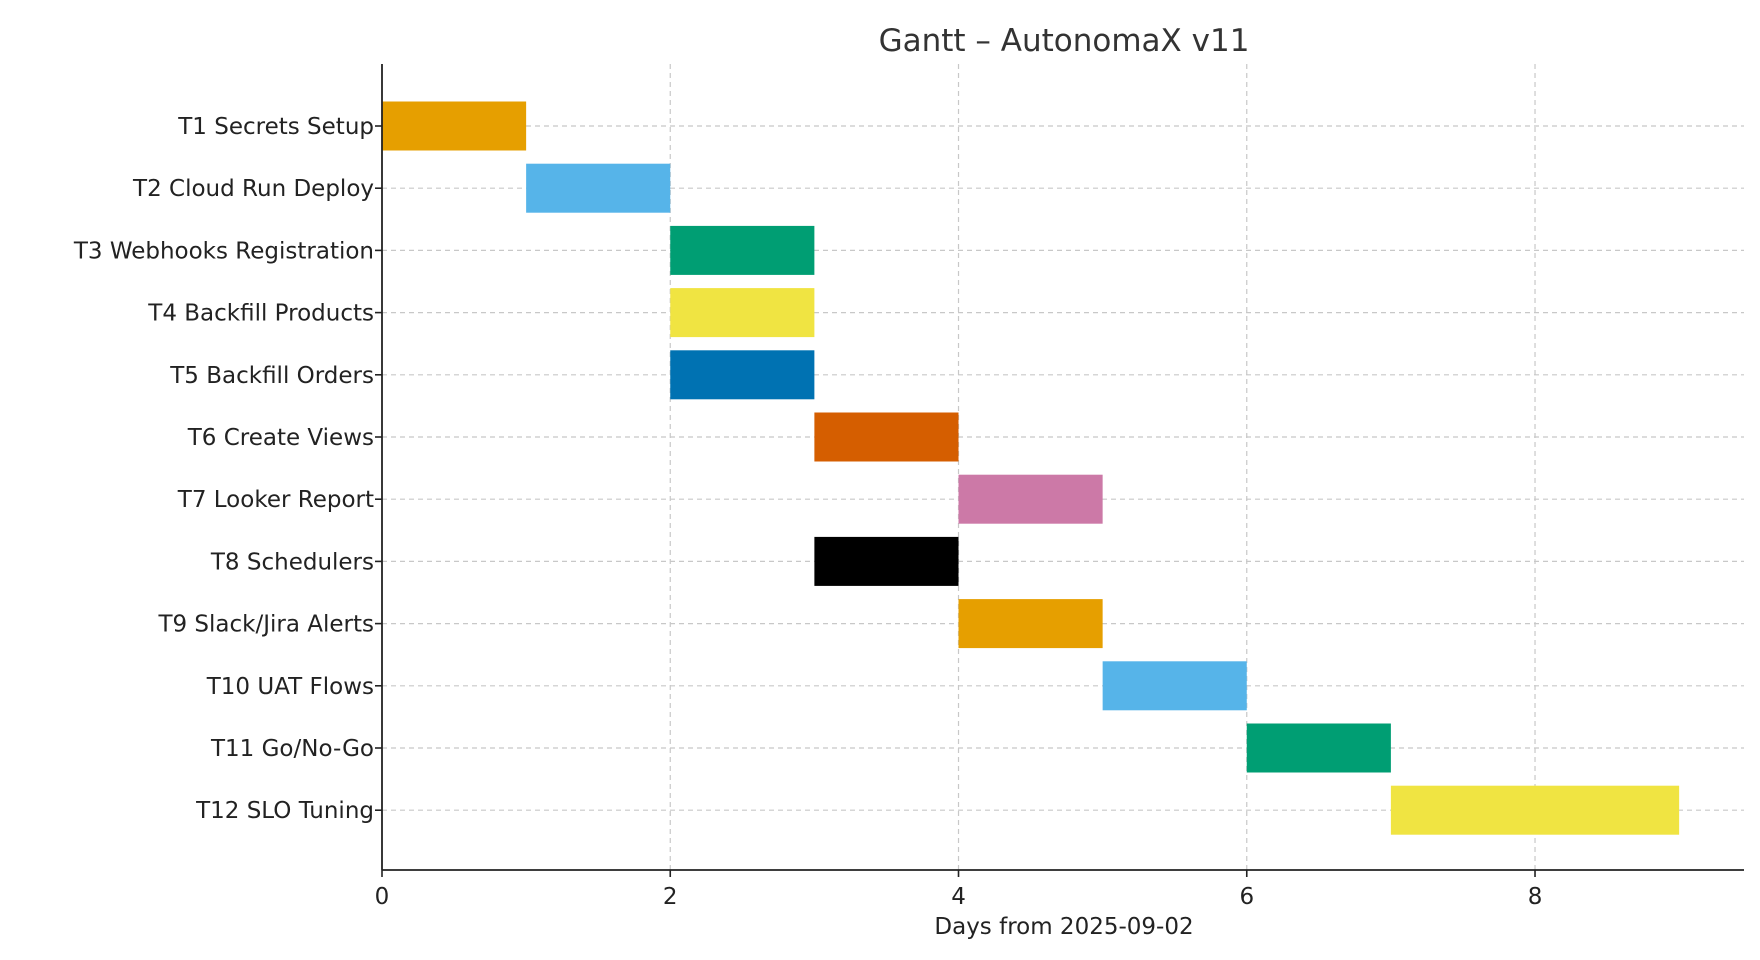  Describe the element at coordinates (382, 897) in the screenshot. I see `x-tick-label: 0` at that location.